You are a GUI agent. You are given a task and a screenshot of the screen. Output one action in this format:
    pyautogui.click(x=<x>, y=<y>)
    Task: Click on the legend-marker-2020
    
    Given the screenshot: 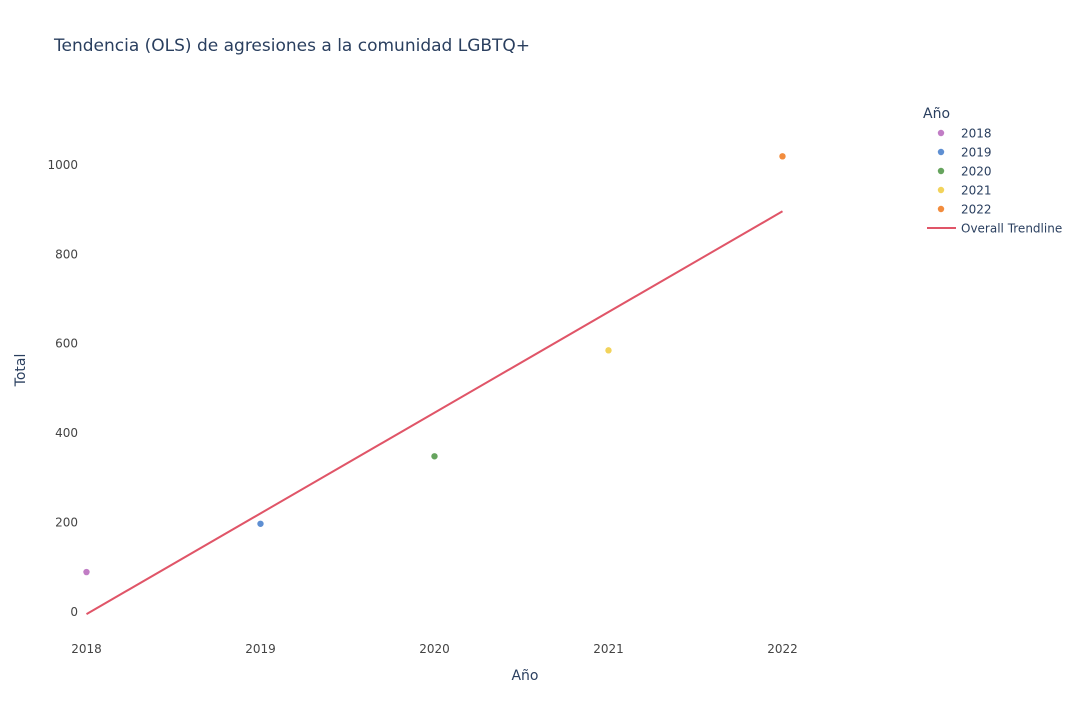 What is the action you would take?
    pyautogui.click(x=941, y=171)
    